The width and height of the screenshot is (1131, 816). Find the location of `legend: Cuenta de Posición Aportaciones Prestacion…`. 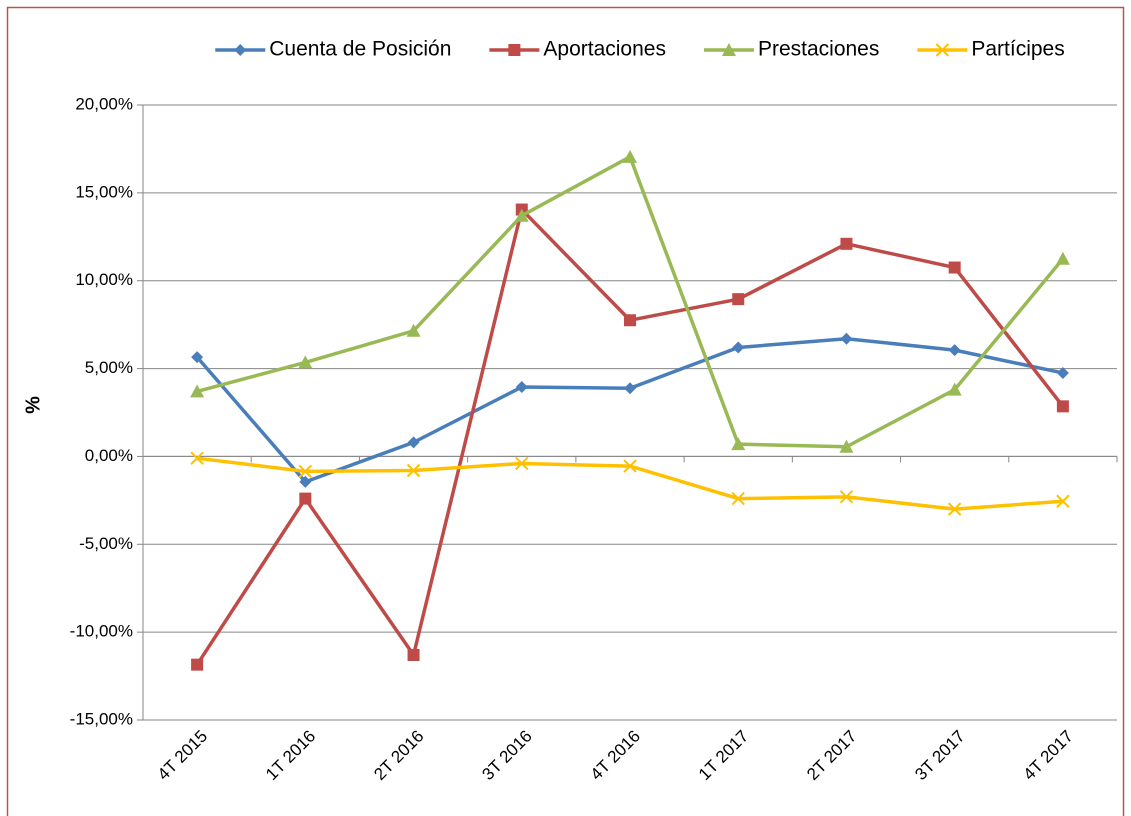

legend: Cuenta de Posición Aportaciones Prestacion… is located at coordinates (640, 49).